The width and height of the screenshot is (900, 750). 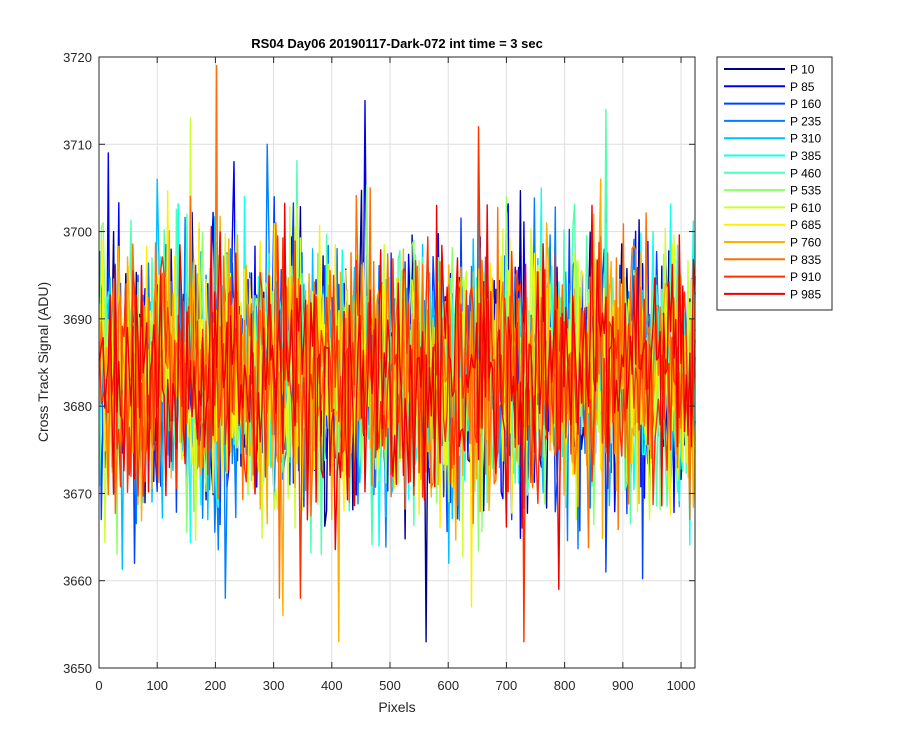 What do you see at coordinates (448, 685) in the screenshot?
I see `x-tick-label: 600` at bounding box center [448, 685].